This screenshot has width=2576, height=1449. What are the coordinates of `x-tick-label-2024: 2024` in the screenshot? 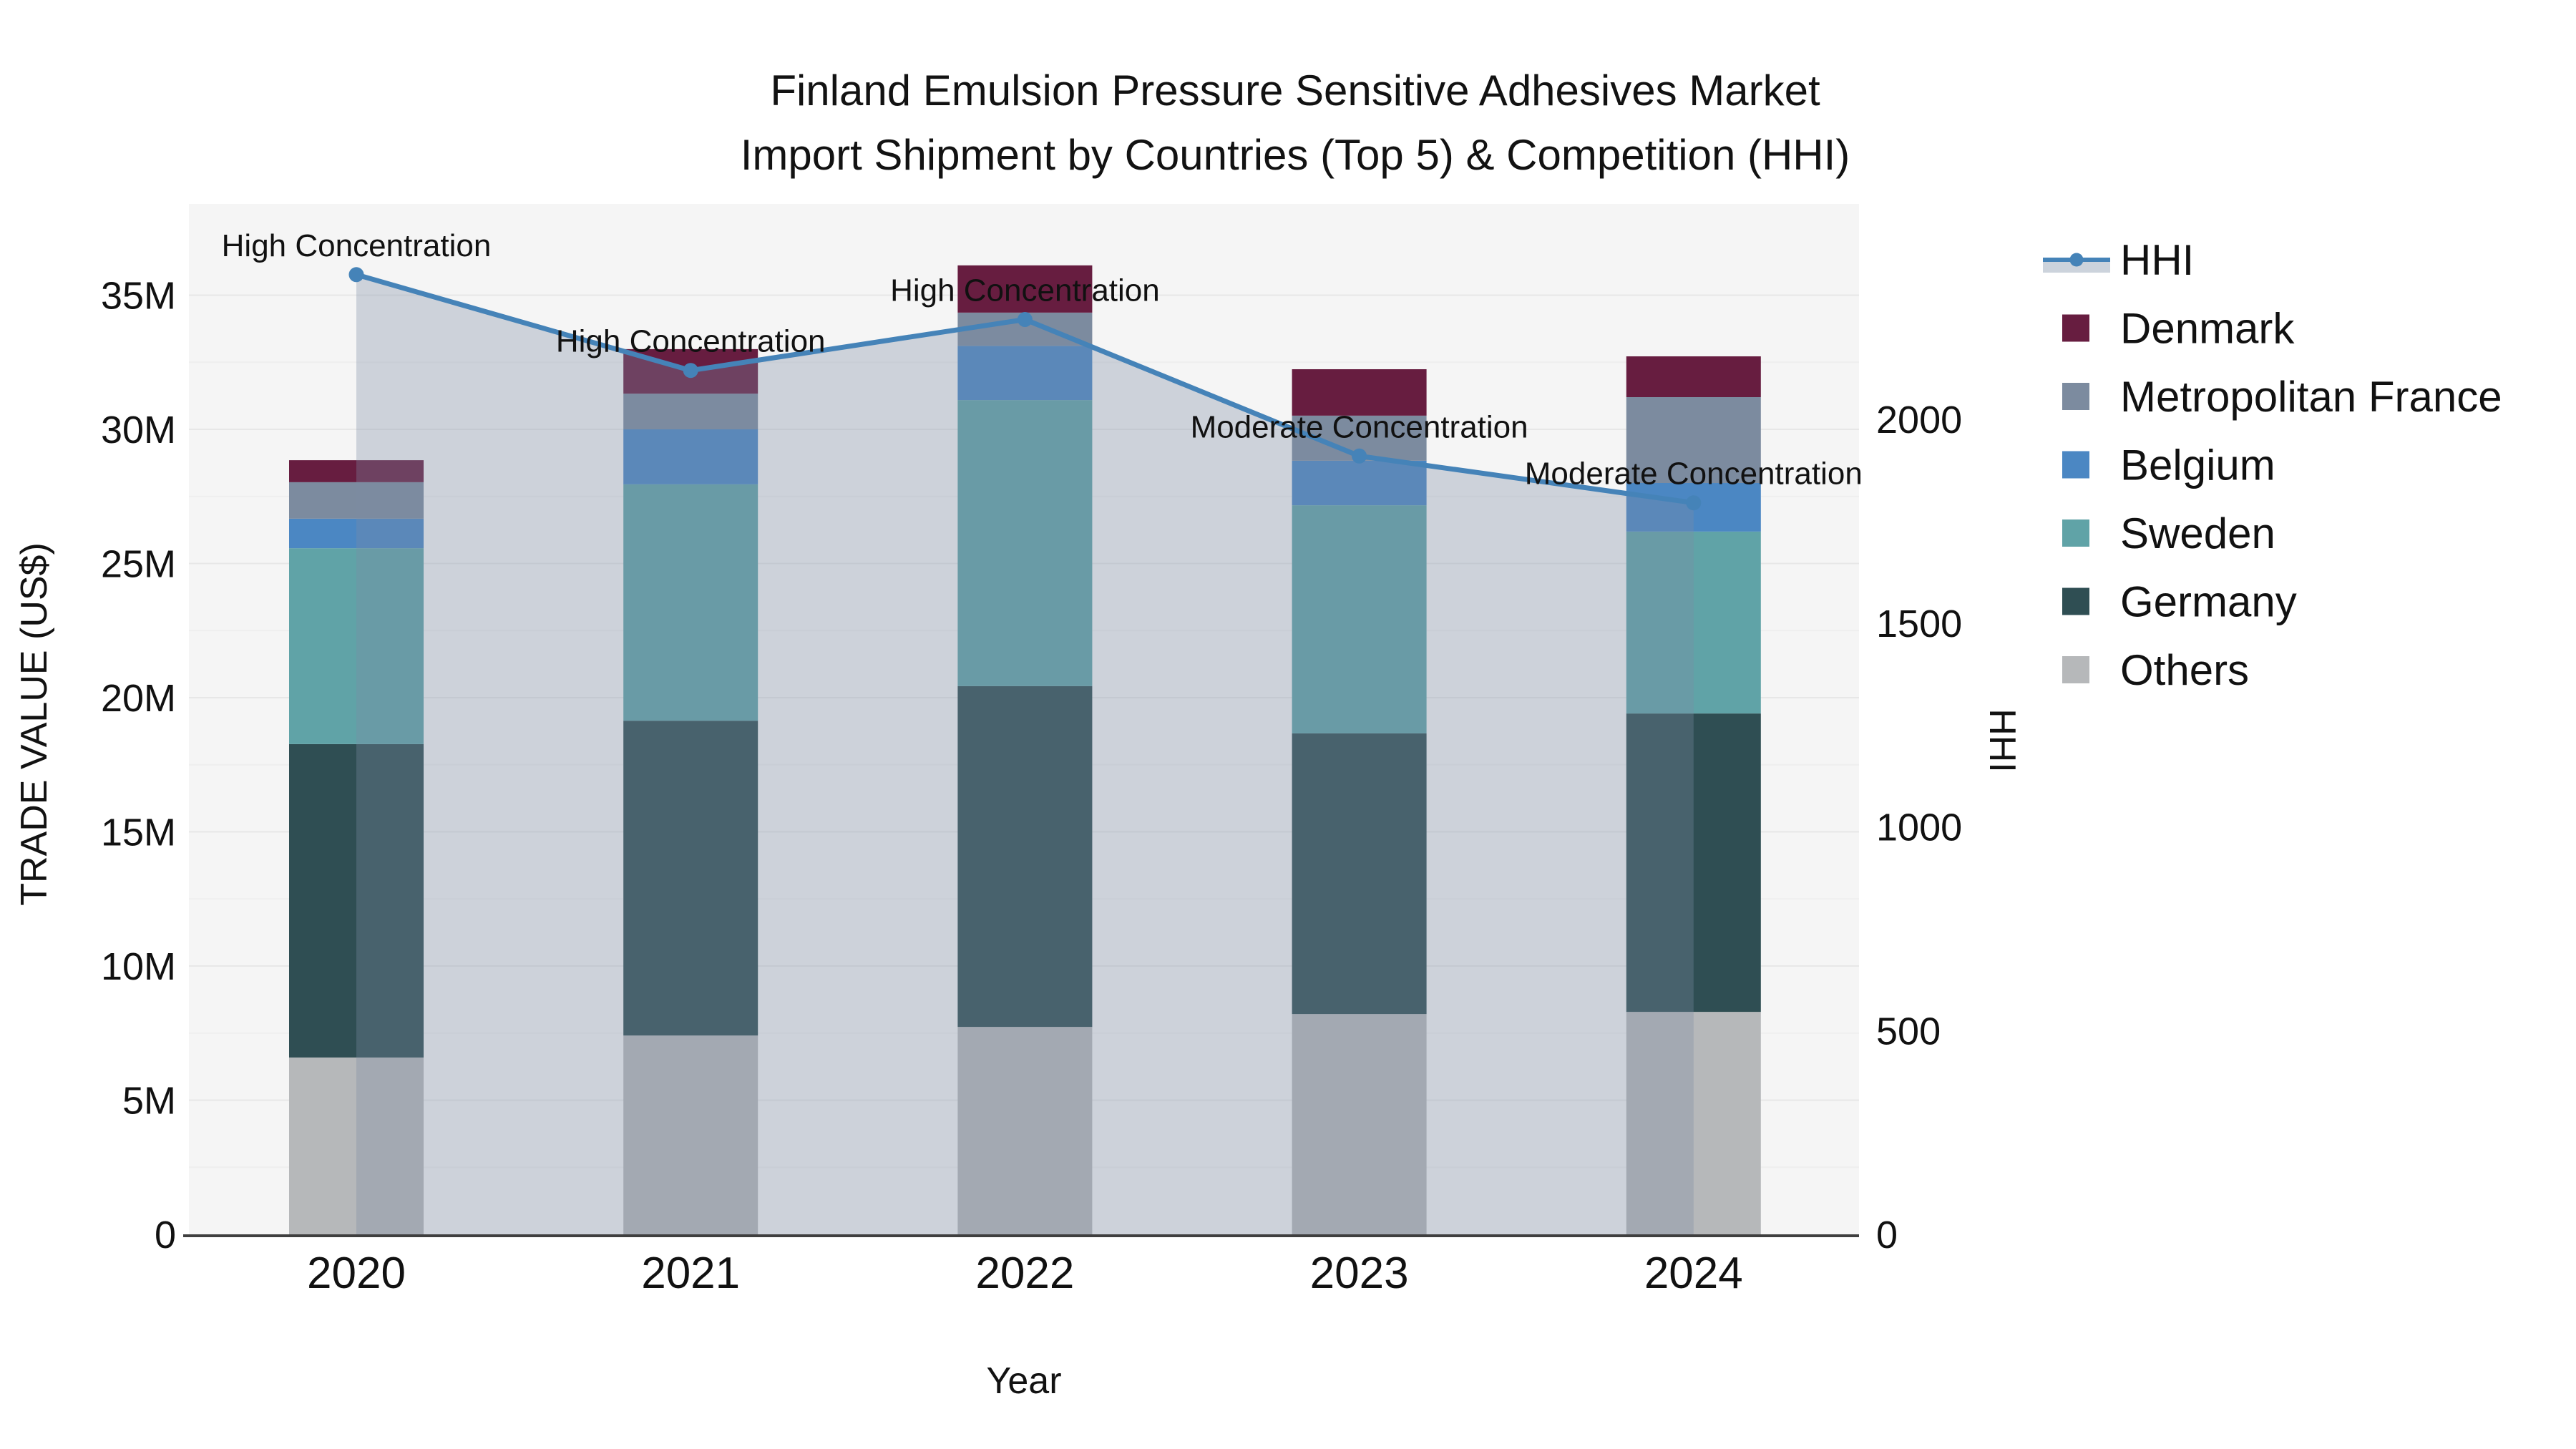 It's located at (1693, 1273).